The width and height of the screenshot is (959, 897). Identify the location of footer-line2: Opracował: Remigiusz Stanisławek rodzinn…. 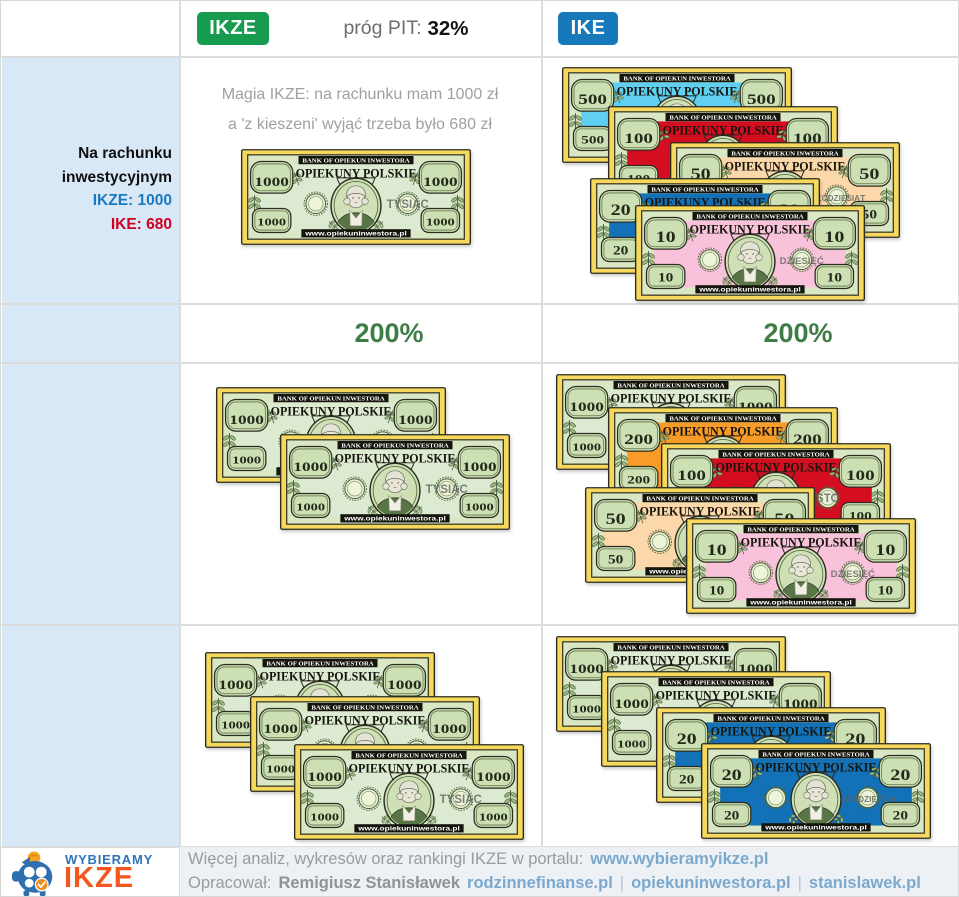
(554, 883).